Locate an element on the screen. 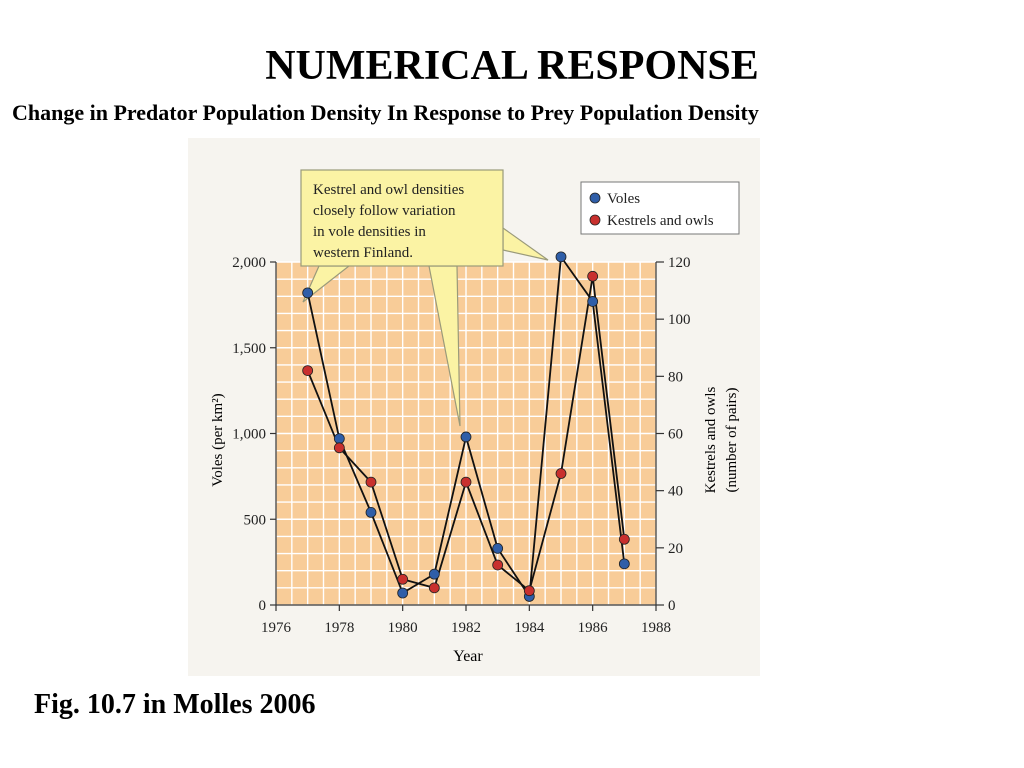  y2-axis-label-line2: (number of pairs) is located at coordinates (732, 440).